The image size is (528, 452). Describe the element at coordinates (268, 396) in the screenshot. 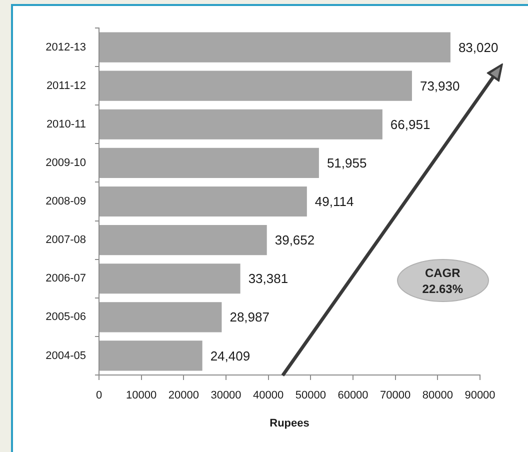

I see `x-tick-label: 40000` at that location.